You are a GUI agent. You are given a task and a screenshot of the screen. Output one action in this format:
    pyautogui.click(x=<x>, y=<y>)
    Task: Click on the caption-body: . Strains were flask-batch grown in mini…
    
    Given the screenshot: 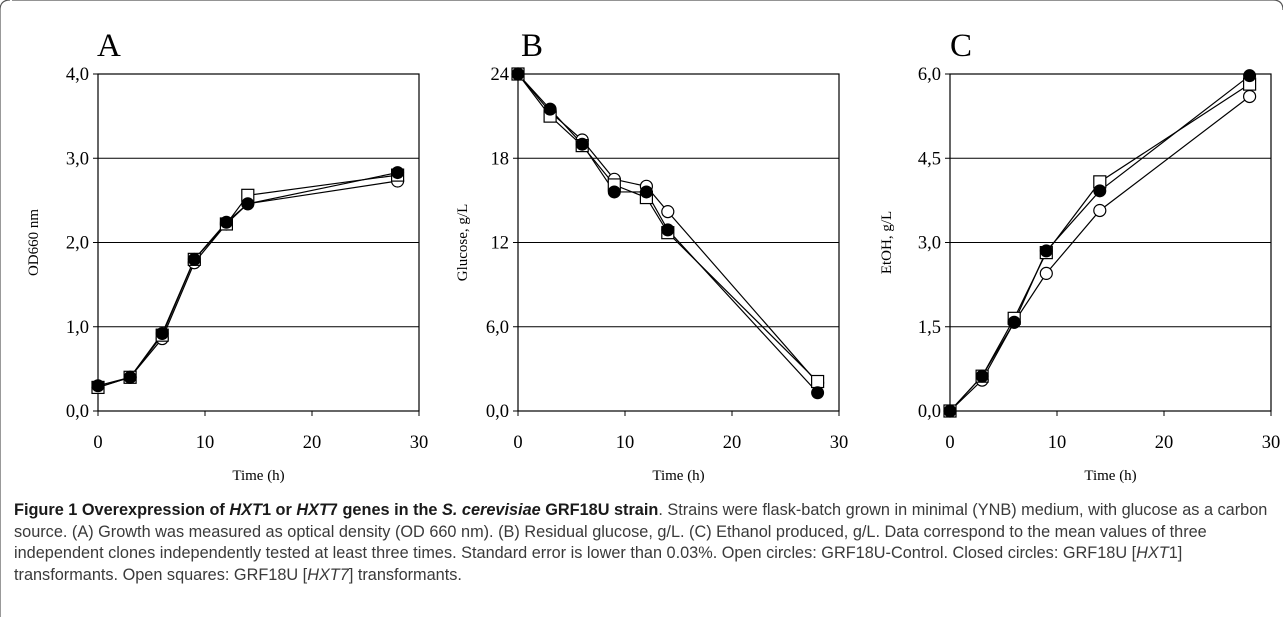 What is the action you would take?
    pyautogui.click(x=641, y=531)
    